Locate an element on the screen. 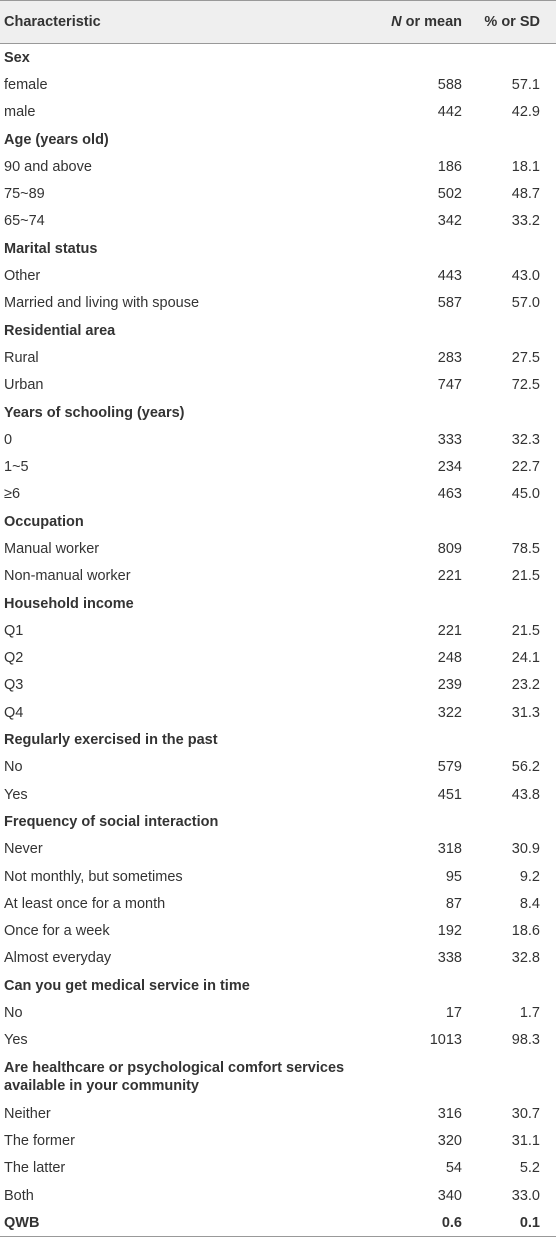 This screenshot has width=556, height=1251. data-row: male 442 42.9 is located at coordinates (278, 112).